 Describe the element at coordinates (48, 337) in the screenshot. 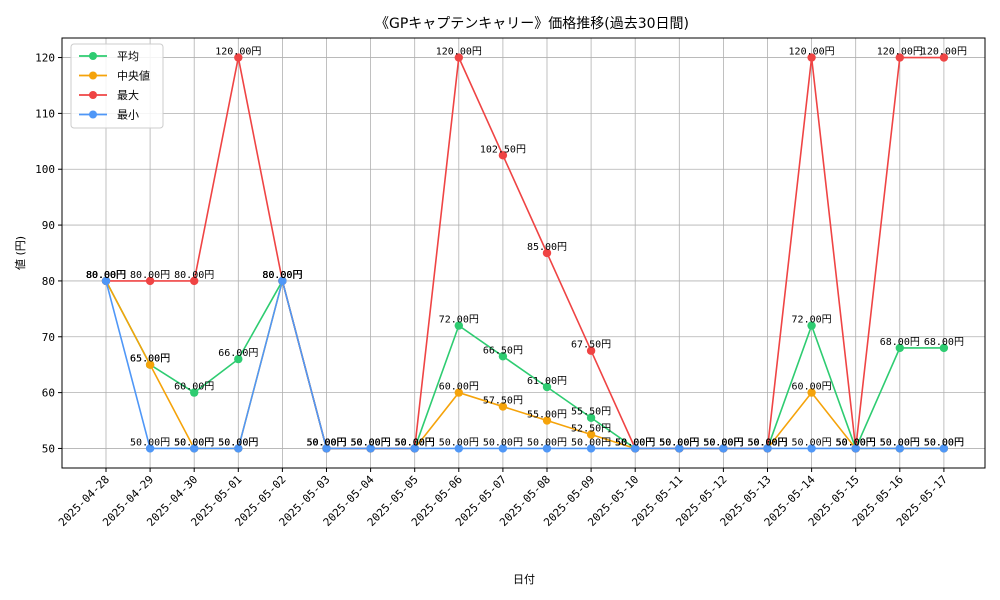

I see `y-tick-label: 70` at that location.